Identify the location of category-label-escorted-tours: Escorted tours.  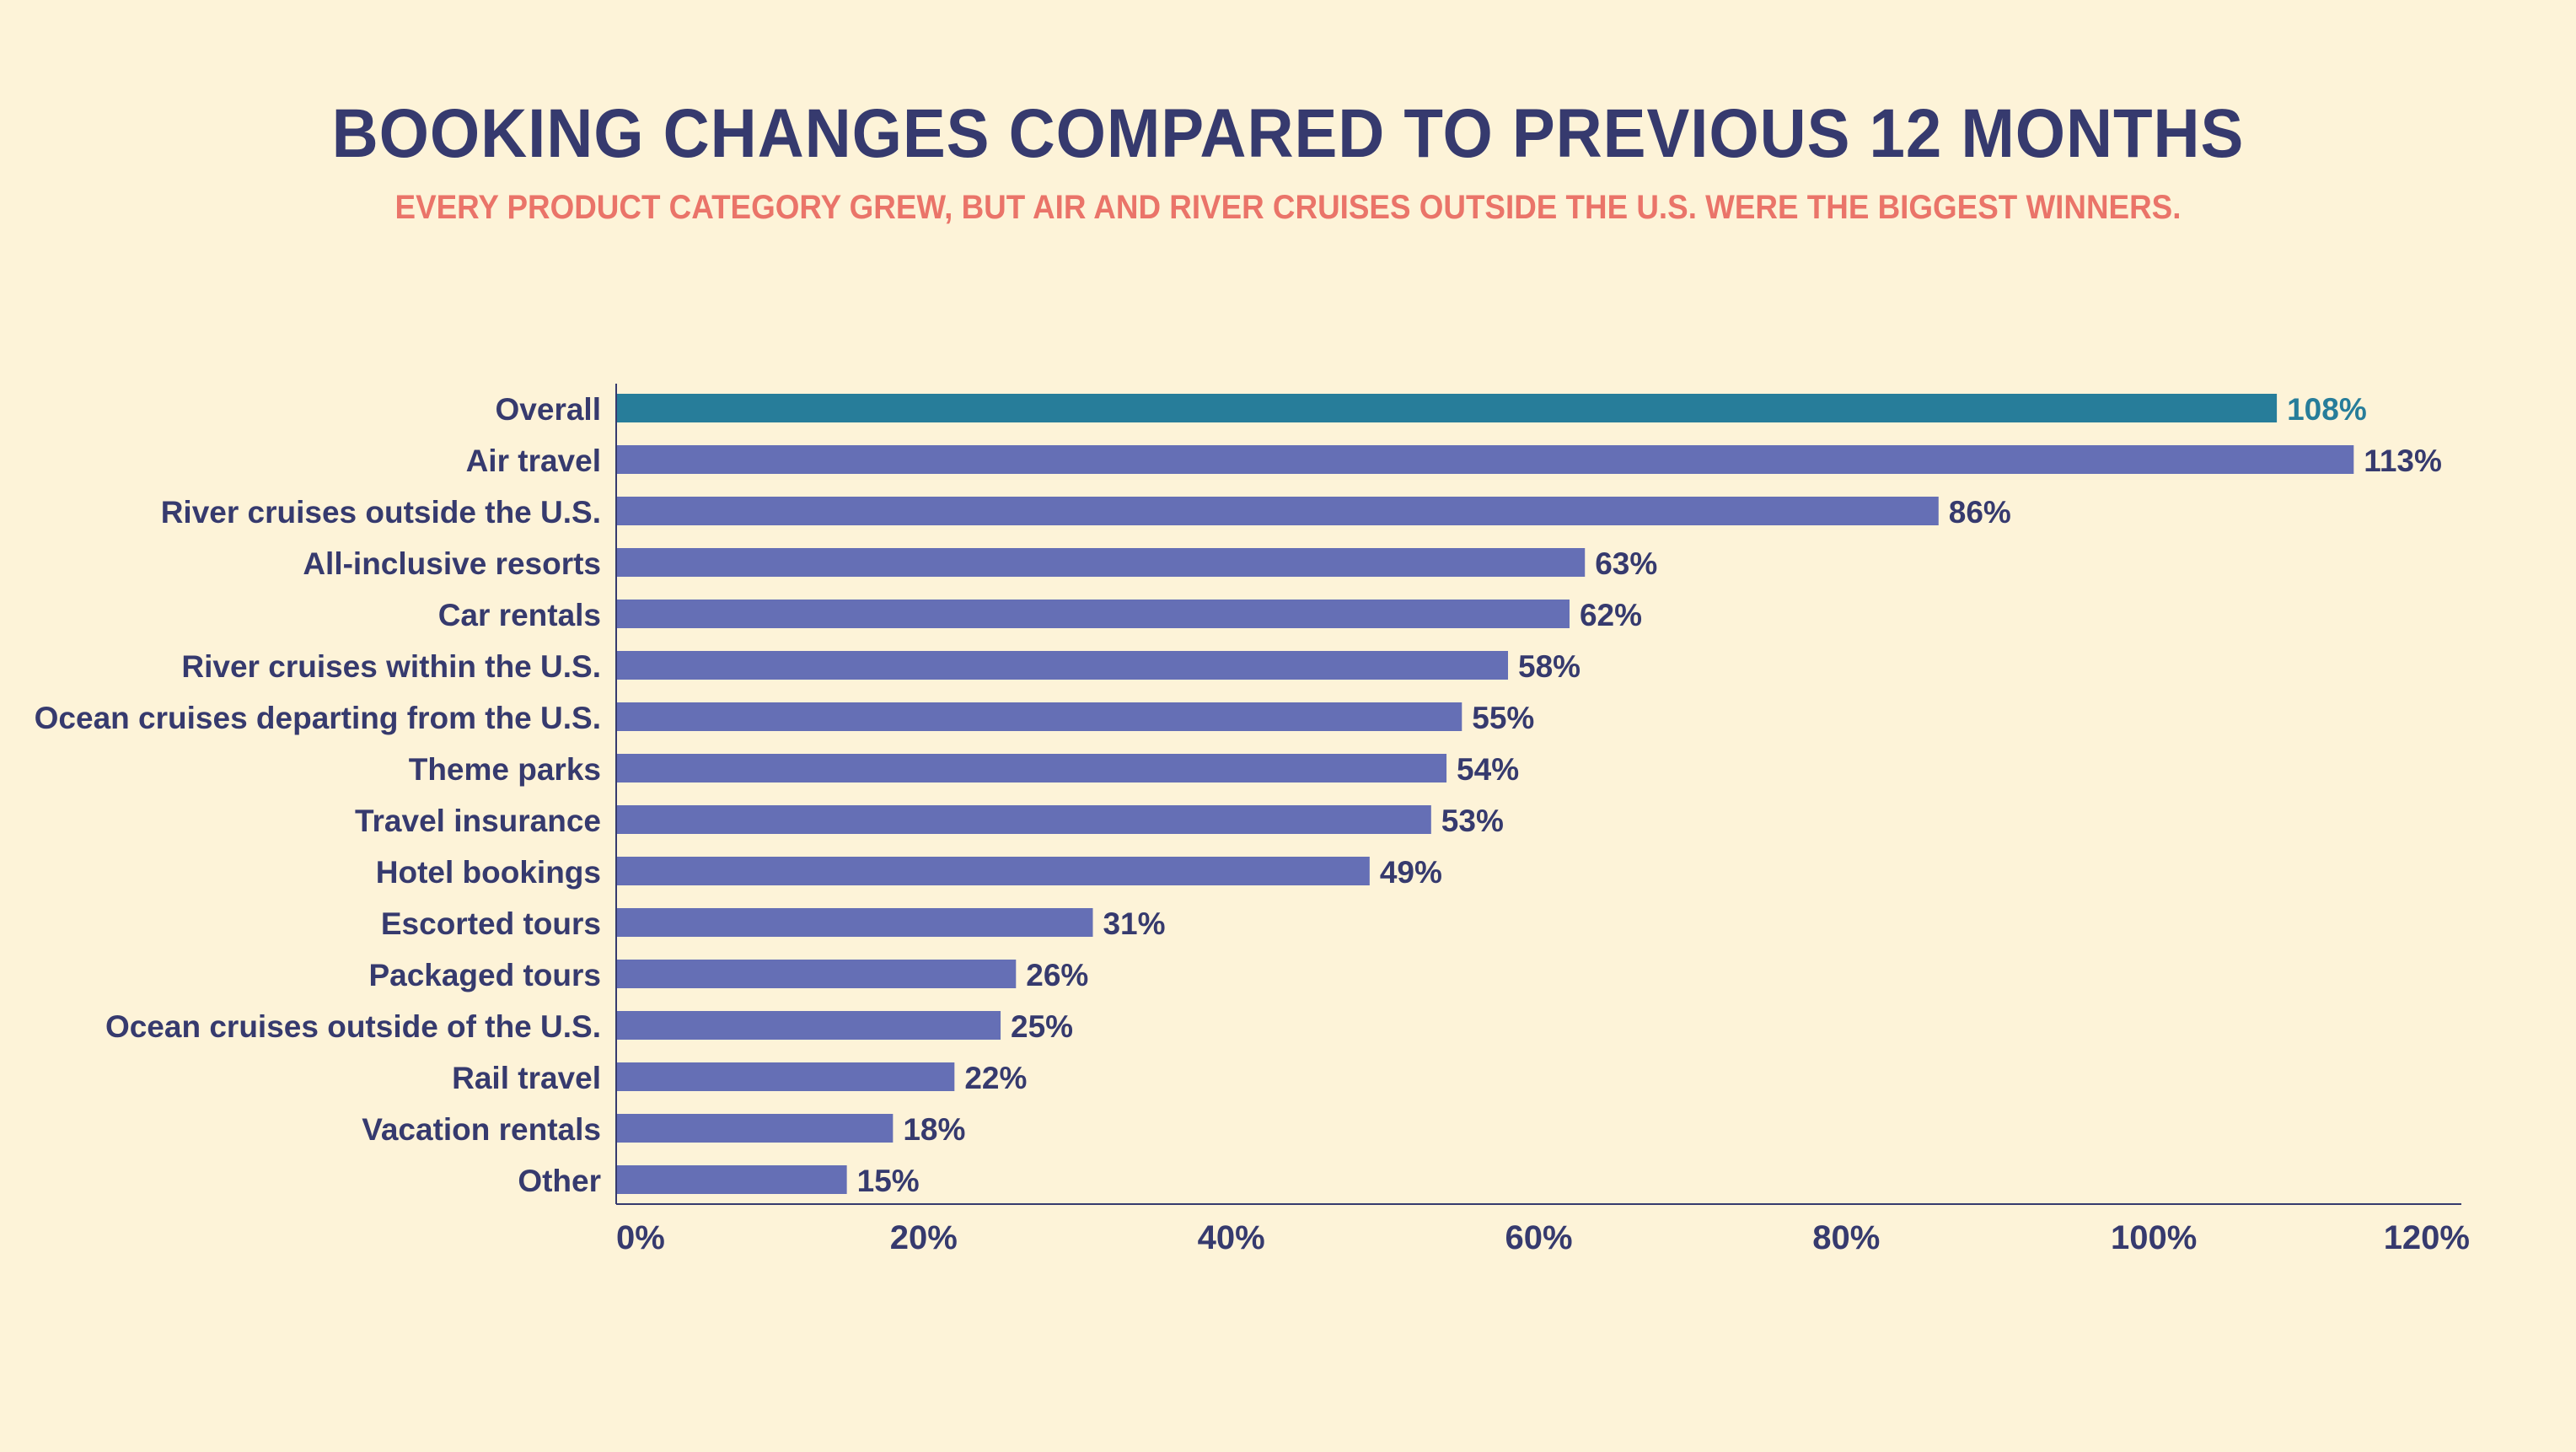
(491, 923).